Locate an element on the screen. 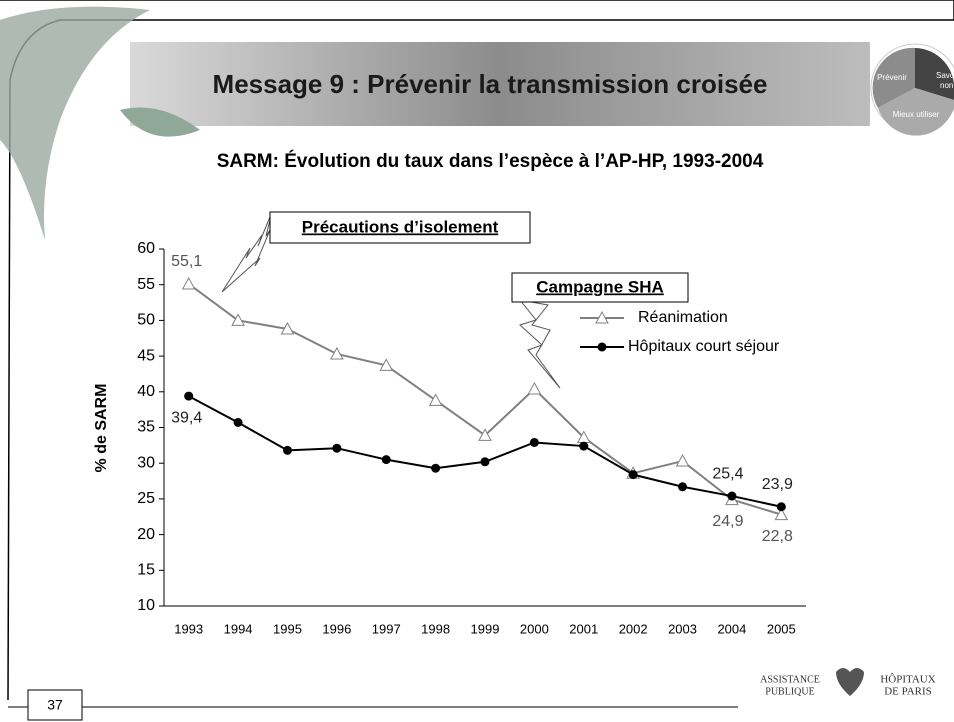 This screenshot has height=722, width=954. x-tick-label: 2004 is located at coordinates (731, 628).